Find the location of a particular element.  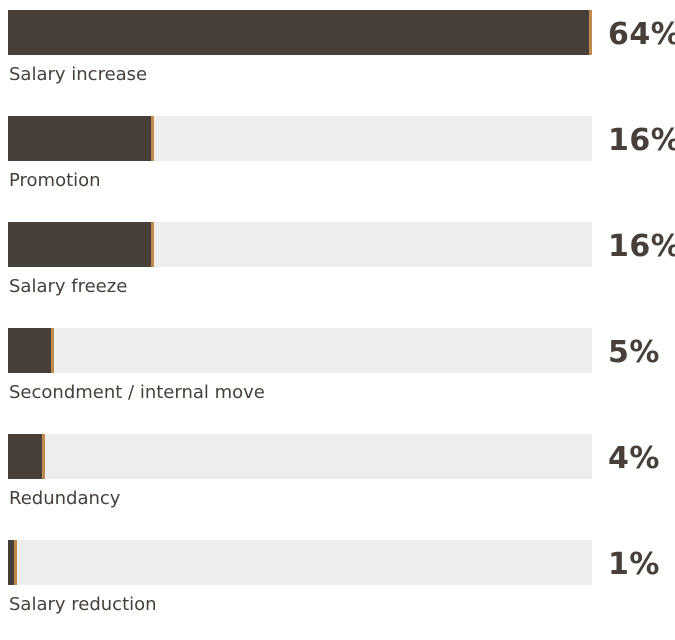

category-label: Redundancy is located at coordinates (65, 498).